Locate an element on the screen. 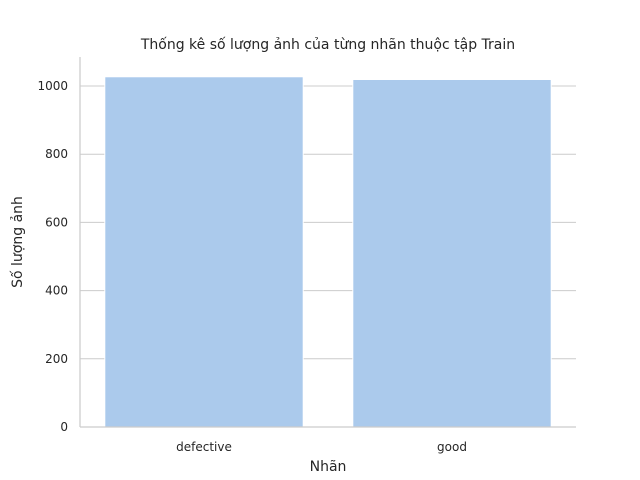  y-axis-label: Số lượng ảnh is located at coordinates (17, 242).